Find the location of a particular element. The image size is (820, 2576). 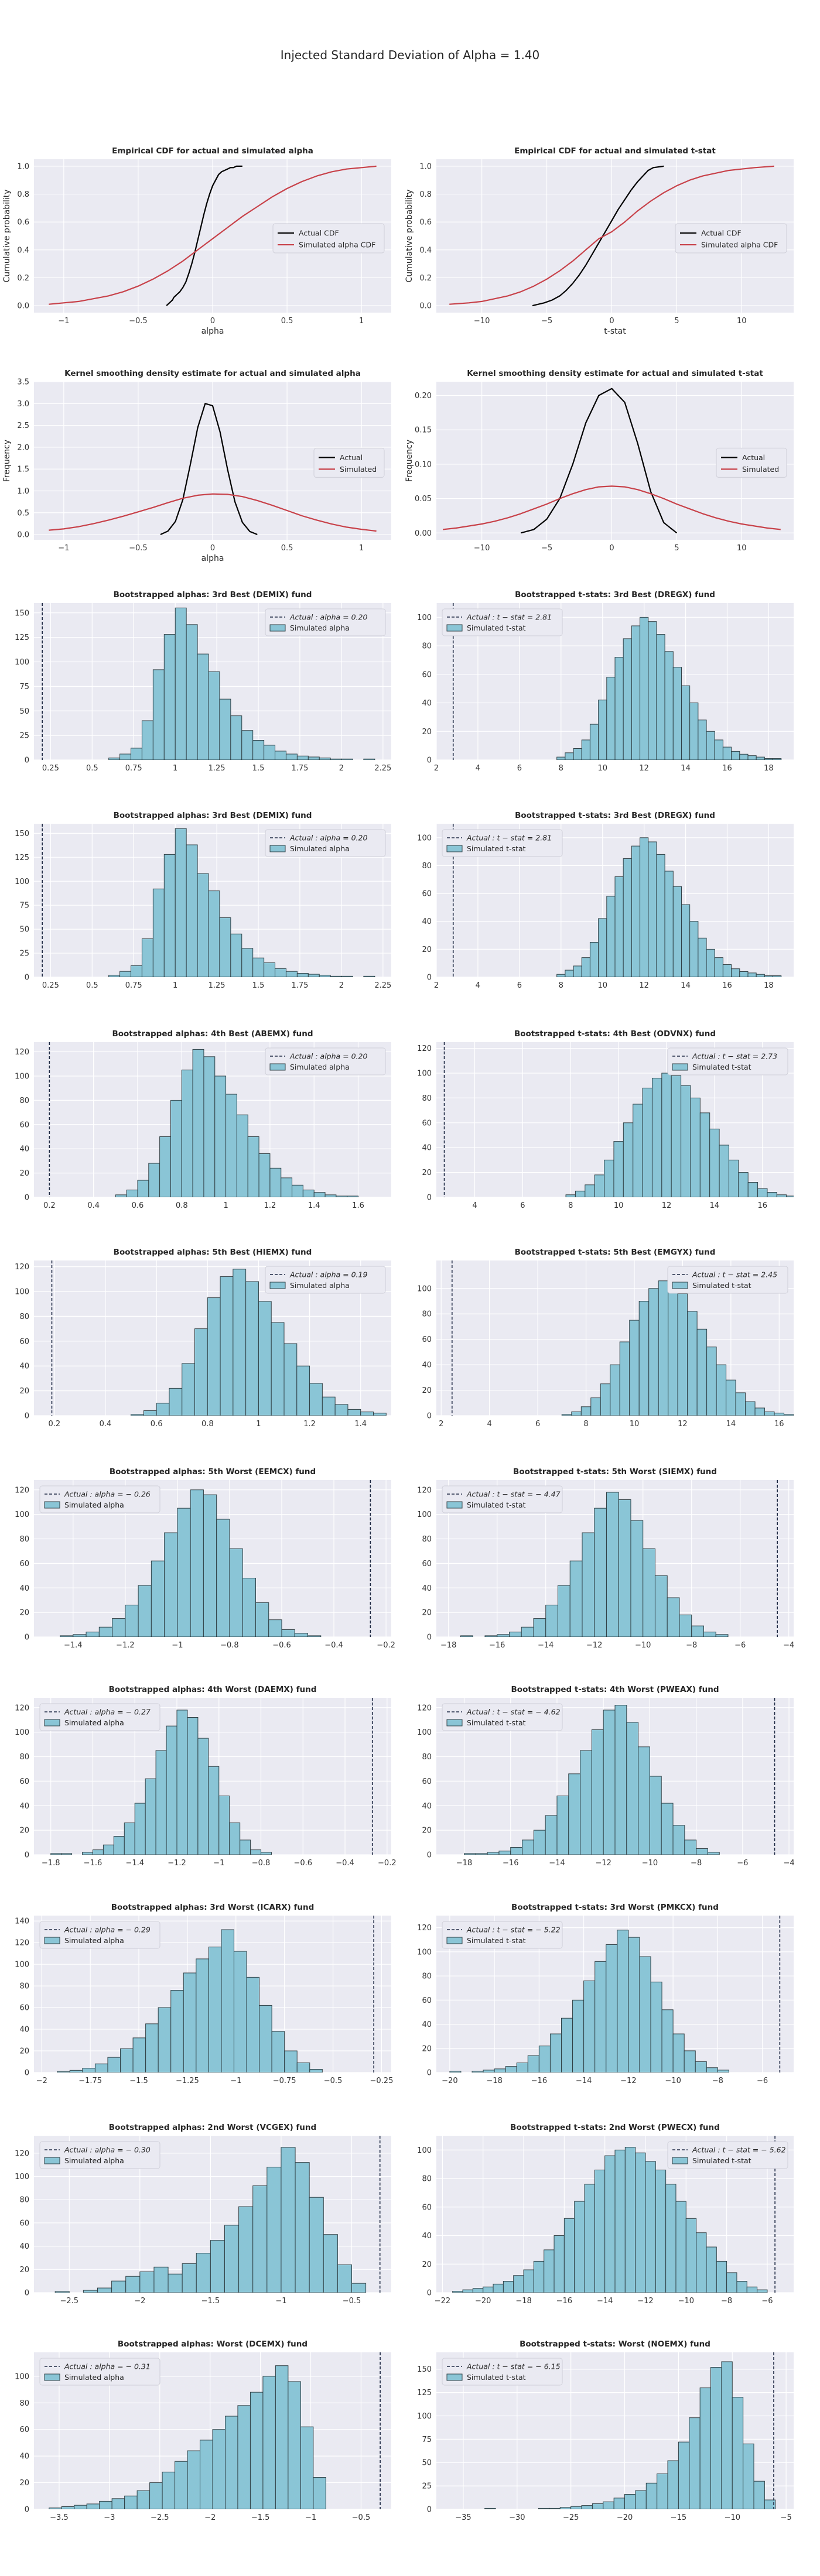

x-tick-label: 0.4 is located at coordinates (93, 1205).